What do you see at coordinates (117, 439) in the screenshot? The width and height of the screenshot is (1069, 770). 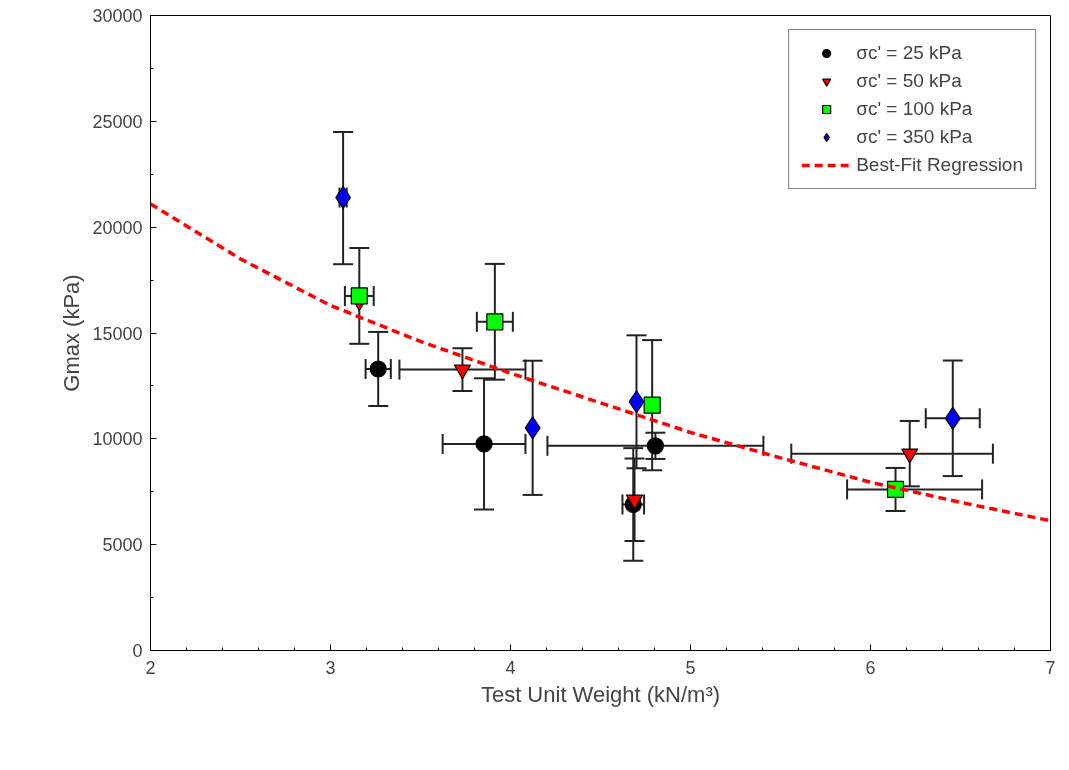 I see `y-tick-label: 10000` at bounding box center [117, 439].